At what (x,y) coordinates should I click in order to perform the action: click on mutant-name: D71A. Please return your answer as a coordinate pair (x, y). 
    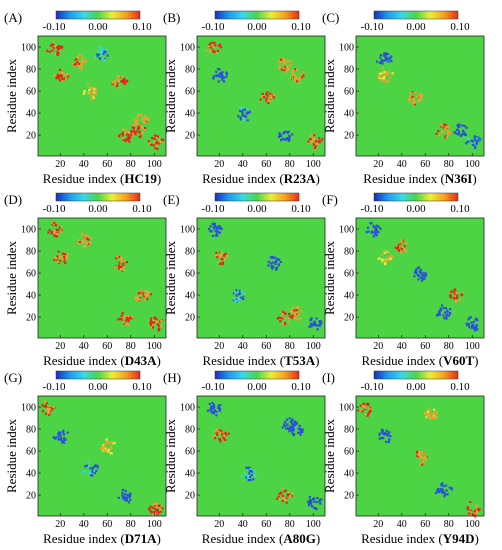
    Looking at the image, I should click on (141, 538).